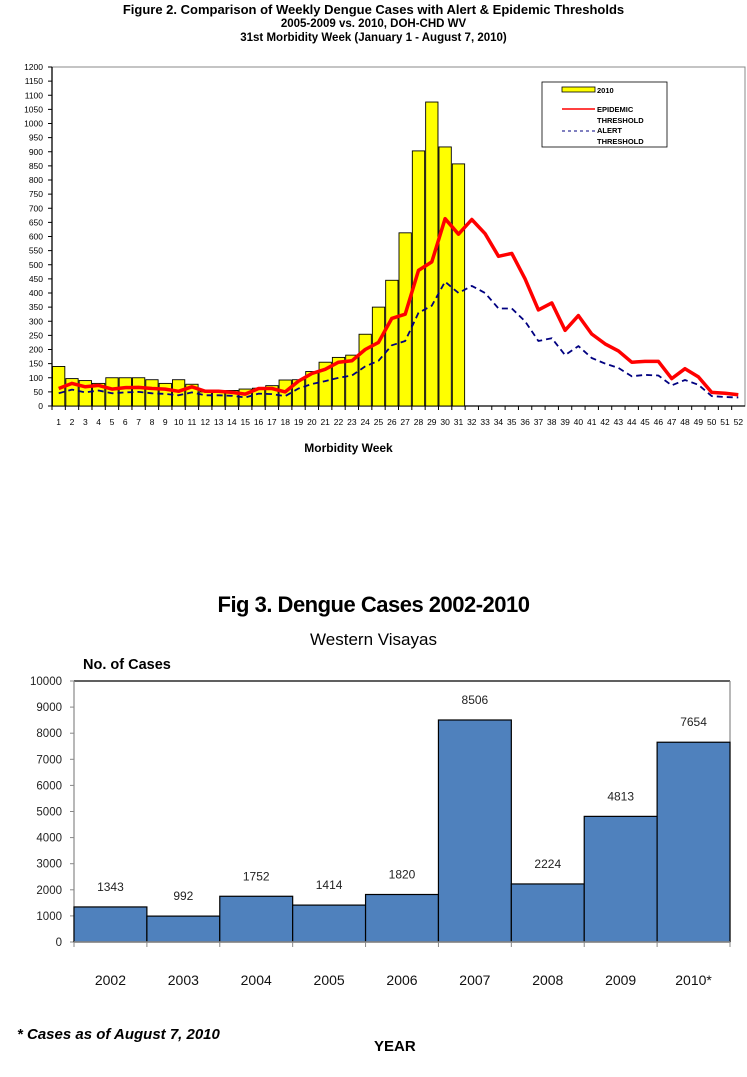  Describe the element at coordinates (232, 422) in the screenshot. I see `x-tick-label: 14` at that location.